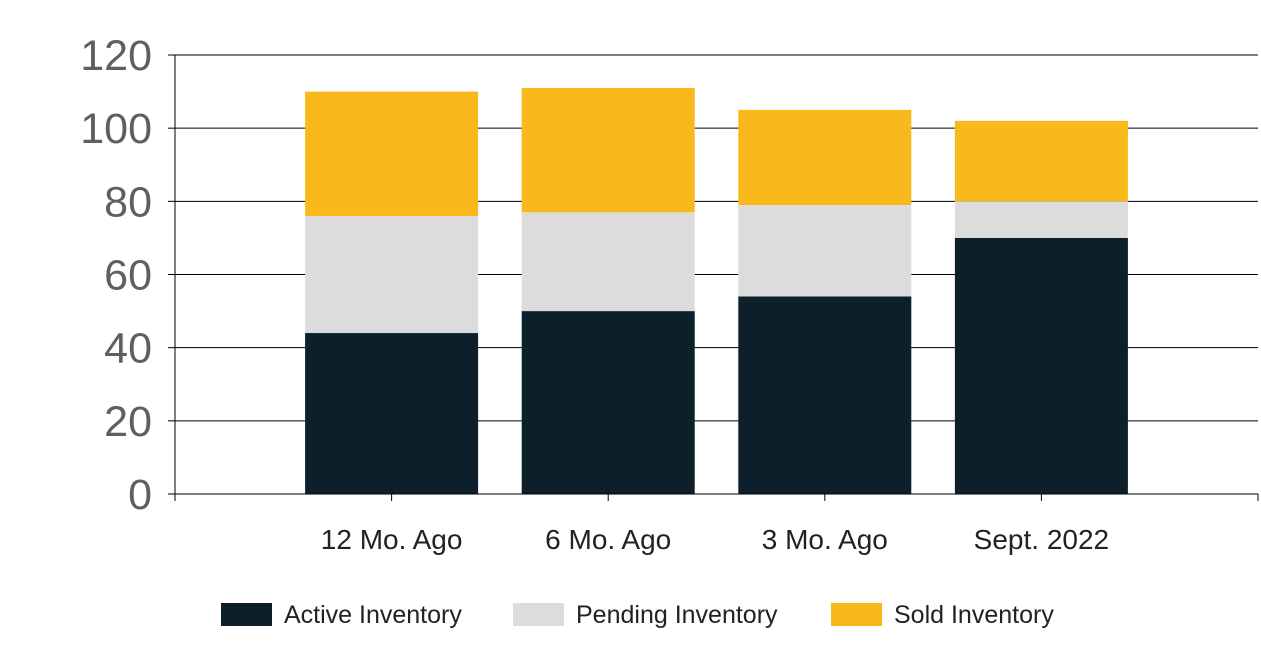 This screenshot has height=663, width=1261. I want to click on legend-swatch-pending-inventory, so click(538, 614).